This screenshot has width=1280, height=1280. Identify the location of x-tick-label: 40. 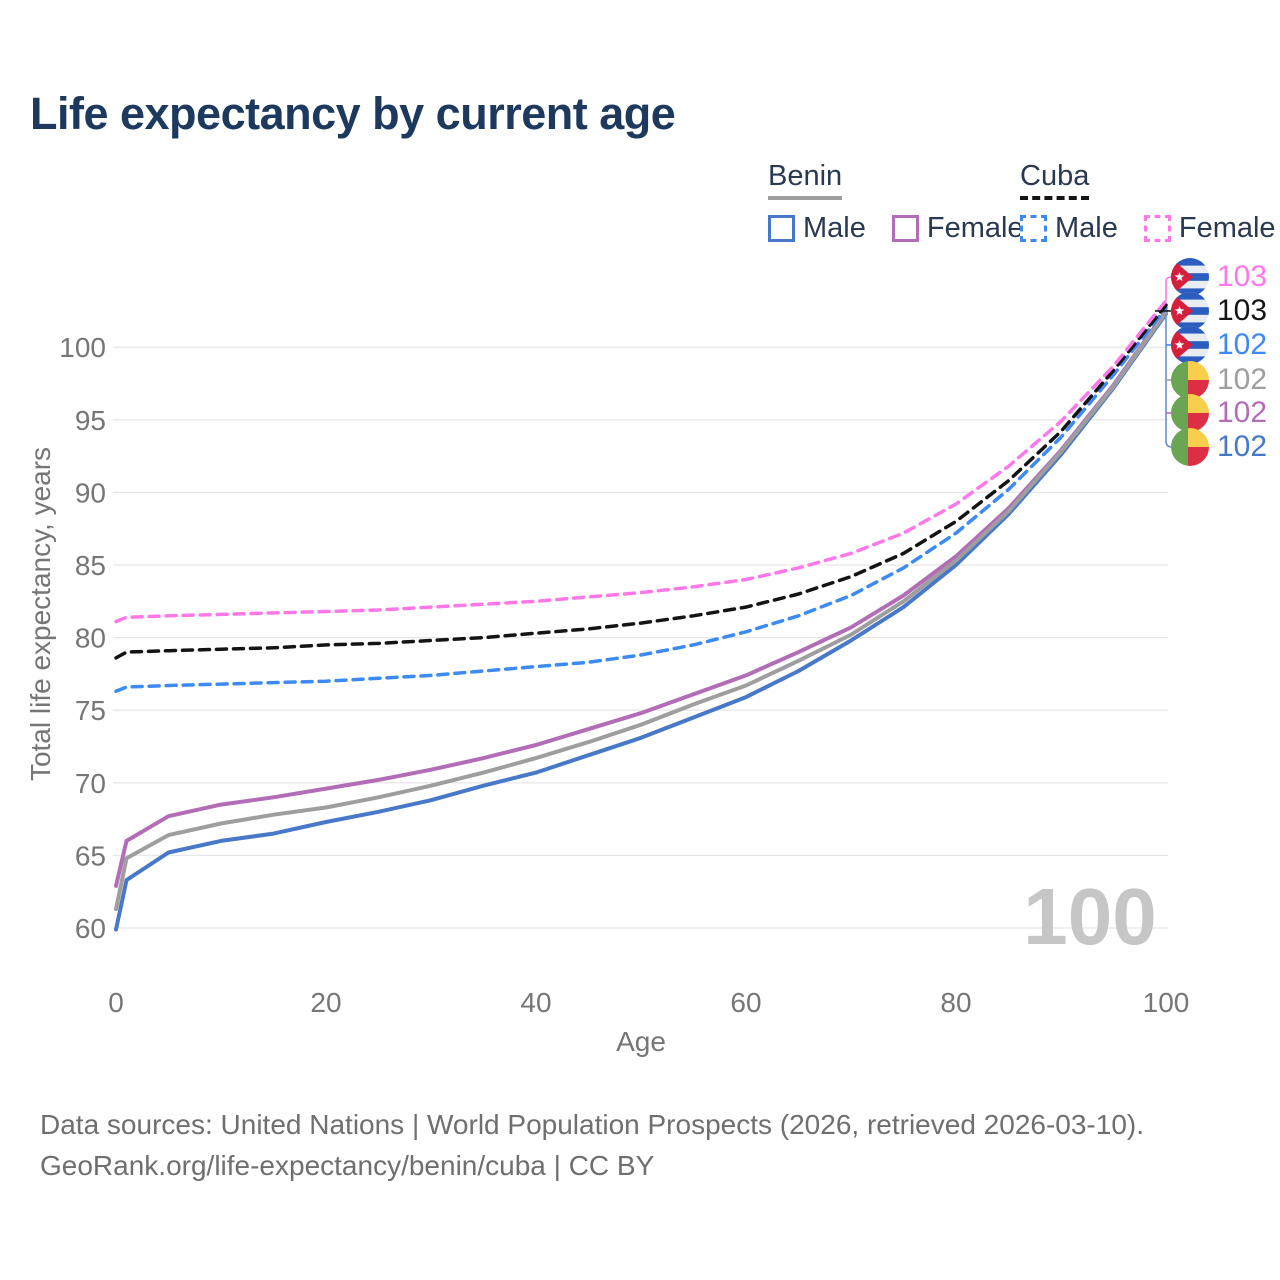
(535, 1002).